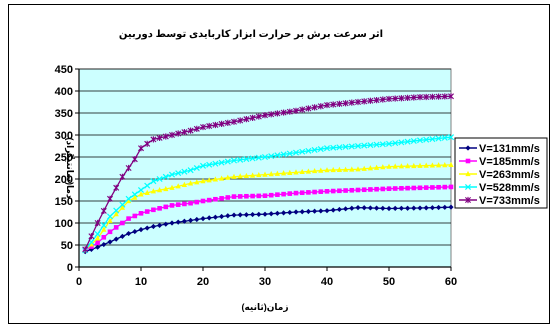  Describe the element at coordinates (501, 173) in the screenshot. I see `legend-box` at that location.